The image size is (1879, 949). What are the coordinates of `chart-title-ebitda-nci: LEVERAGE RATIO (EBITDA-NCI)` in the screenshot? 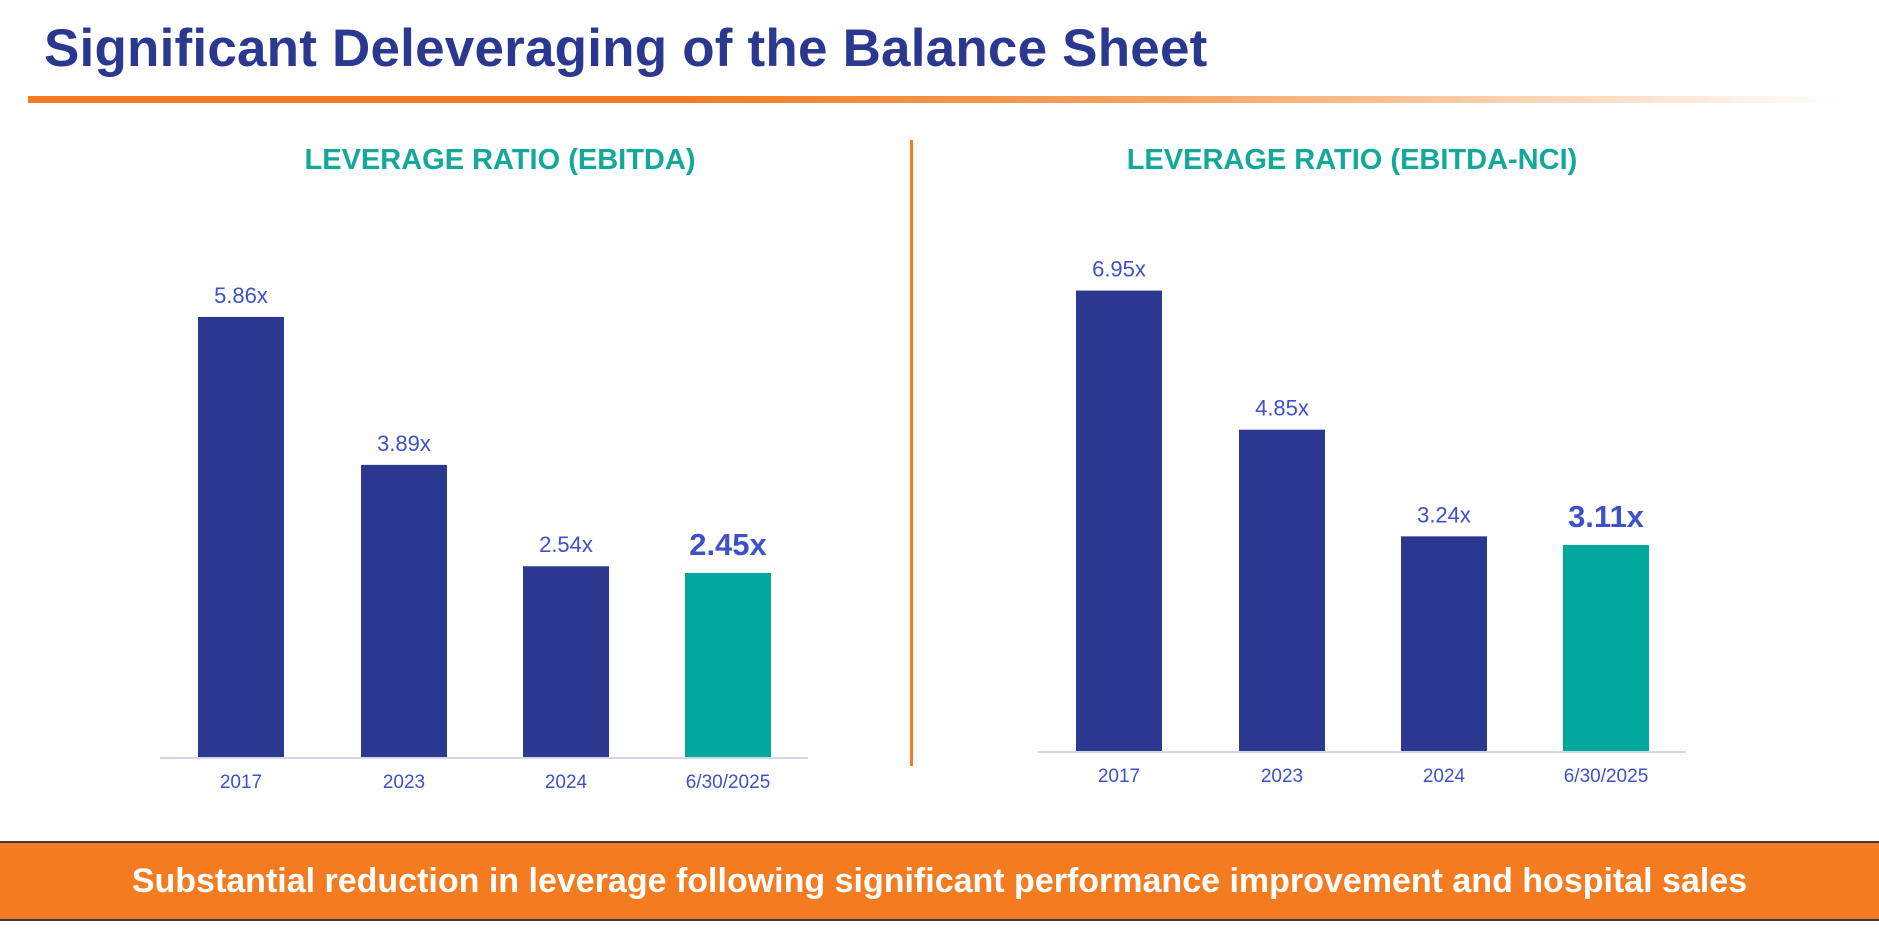 It's located at (1352, 160).